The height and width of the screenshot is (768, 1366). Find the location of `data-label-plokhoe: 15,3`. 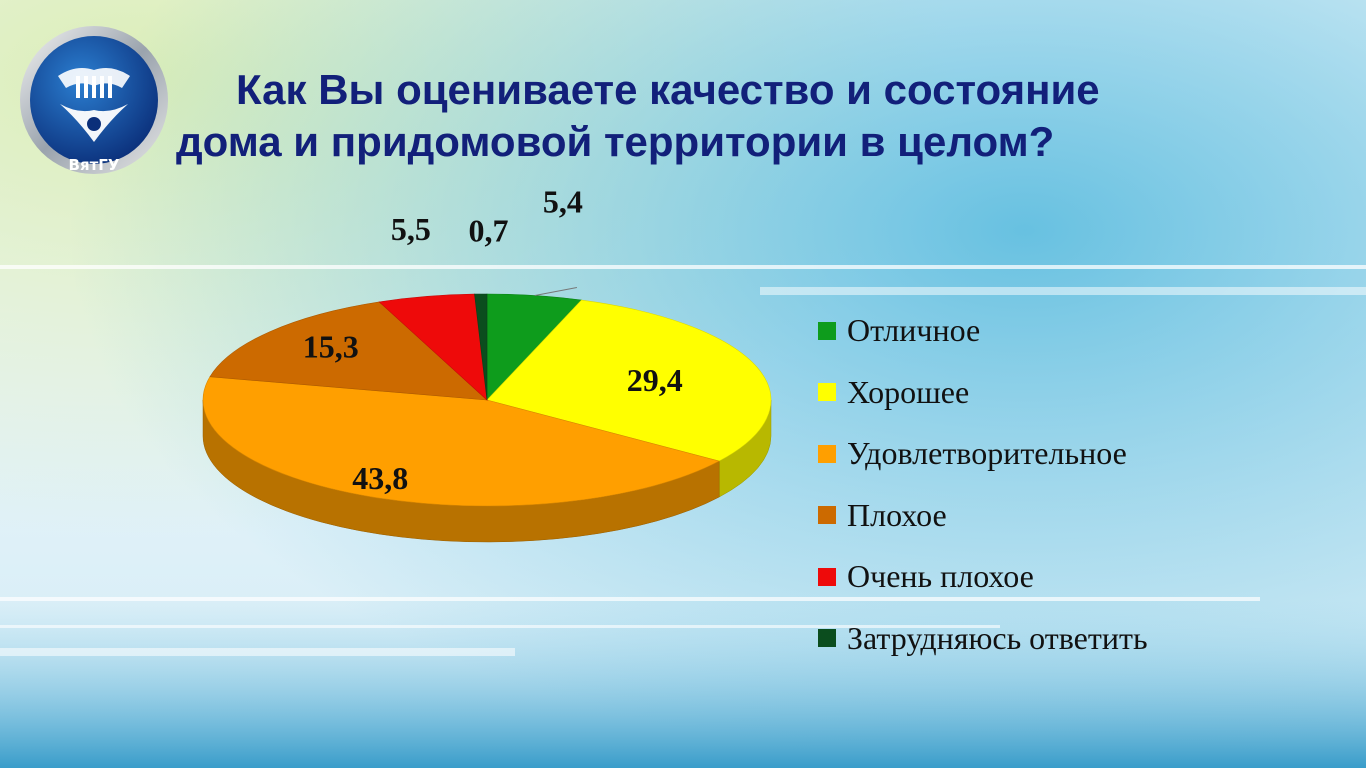

data-label-plokhoe: 15,3 is located at coordinates (331, 347).